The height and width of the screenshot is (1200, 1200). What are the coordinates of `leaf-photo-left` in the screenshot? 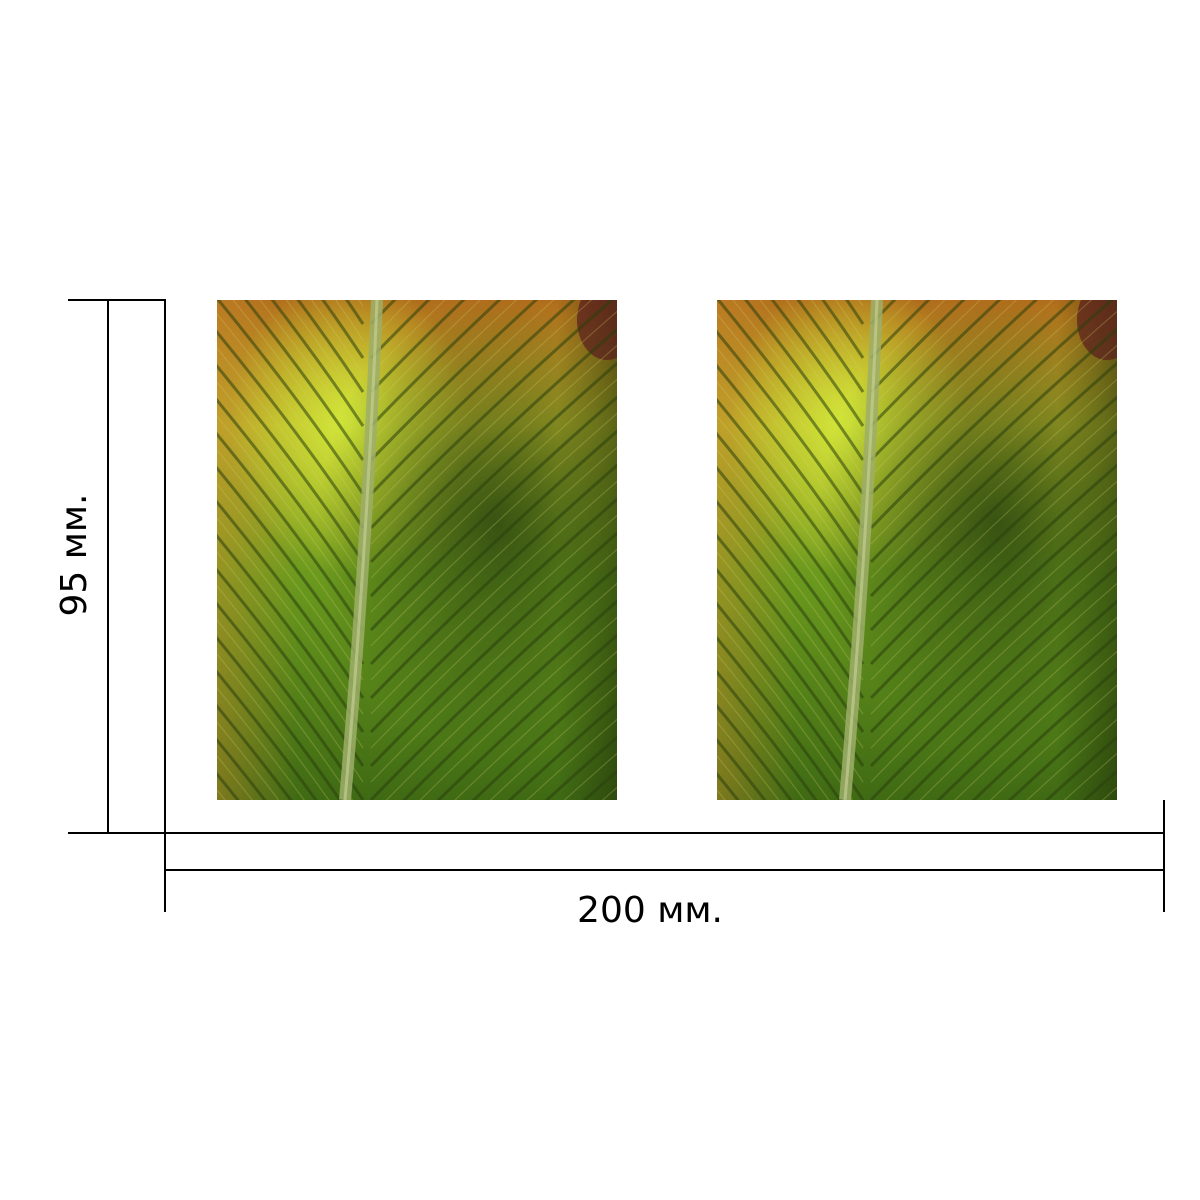 It's located at (417, 550).